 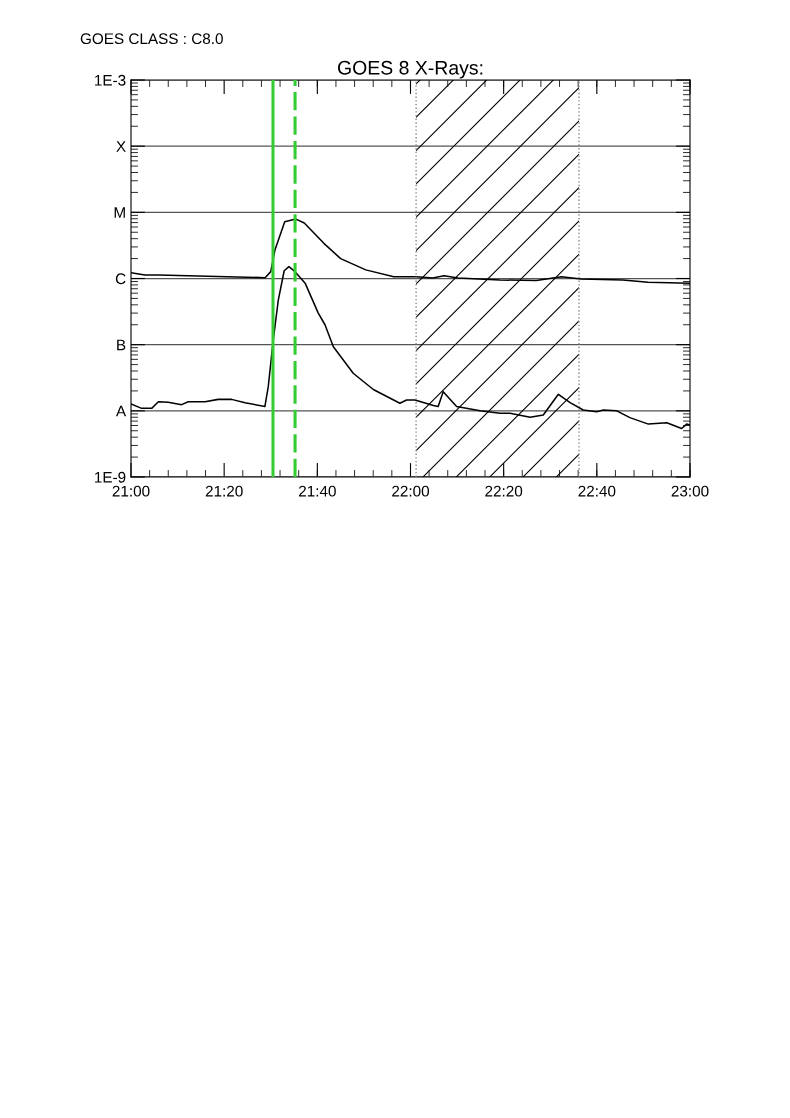 I want to click on y-tick-label: M, so click(x=119, y=212).